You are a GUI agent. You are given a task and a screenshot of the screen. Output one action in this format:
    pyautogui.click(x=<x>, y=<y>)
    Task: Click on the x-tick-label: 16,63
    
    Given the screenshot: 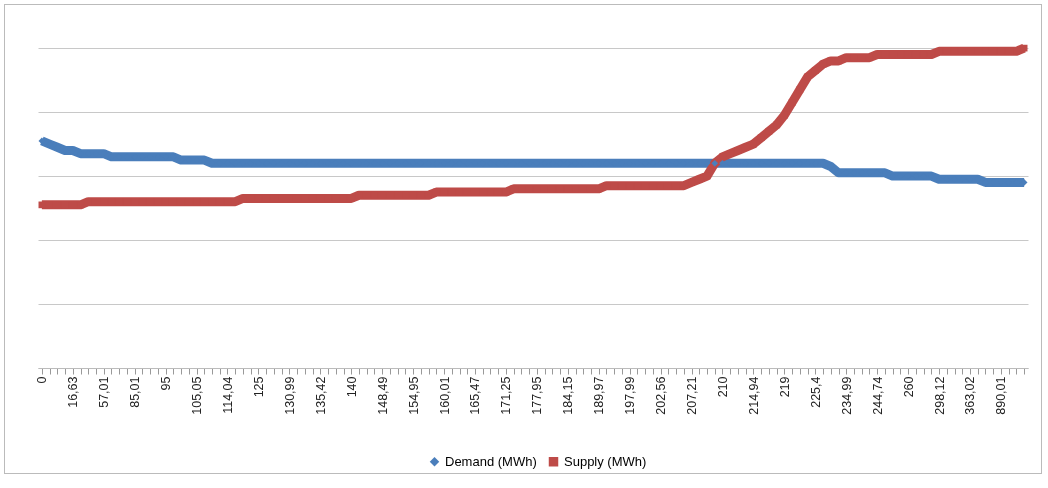 What is the action you would take?
    pyautogui.click(x=73, y=392)
    